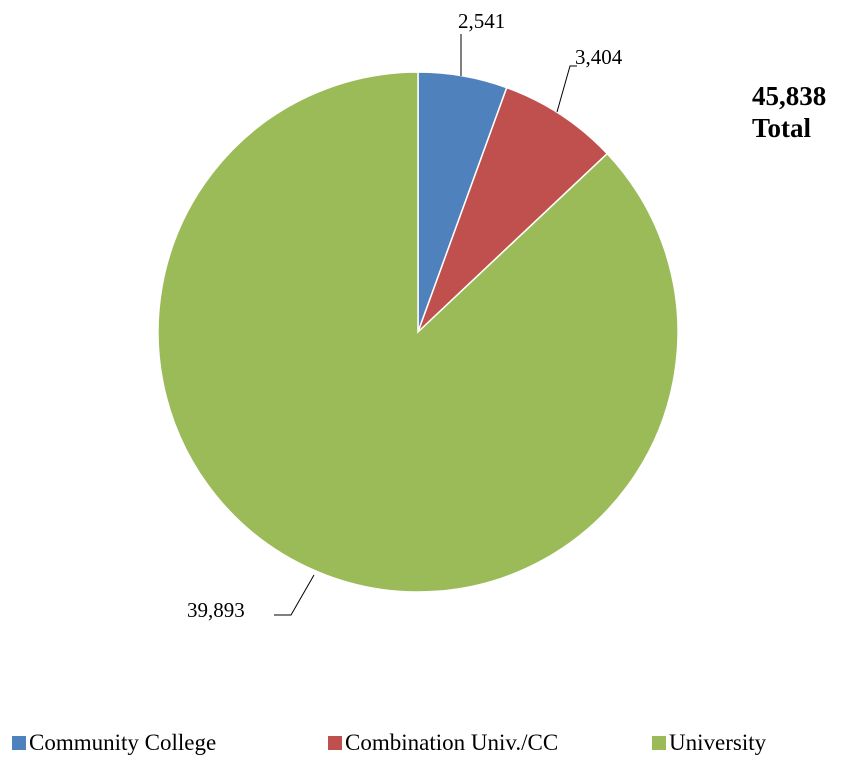 Image resolution: width=848 pixels, height=761 pixels. What do you see at coordinates (481, 21) in the screenshot?
I see `data-label-community-college: 2,541` at bounding box center [481, 21].